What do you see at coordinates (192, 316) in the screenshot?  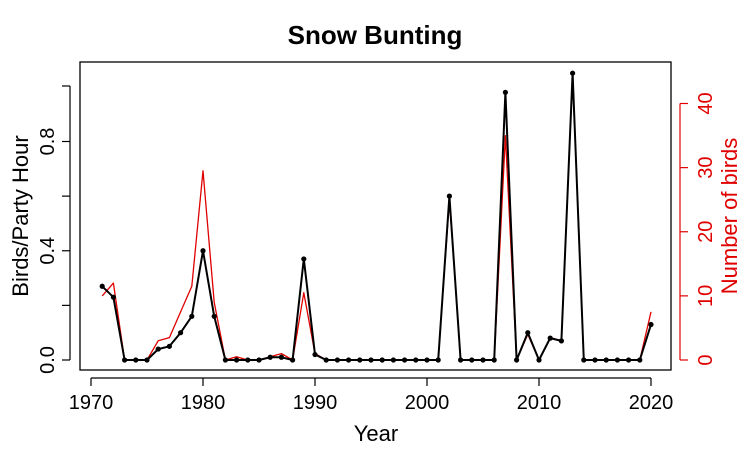 I see `point-birds-per-party-hour-1979` at bounding box center [192, 316].